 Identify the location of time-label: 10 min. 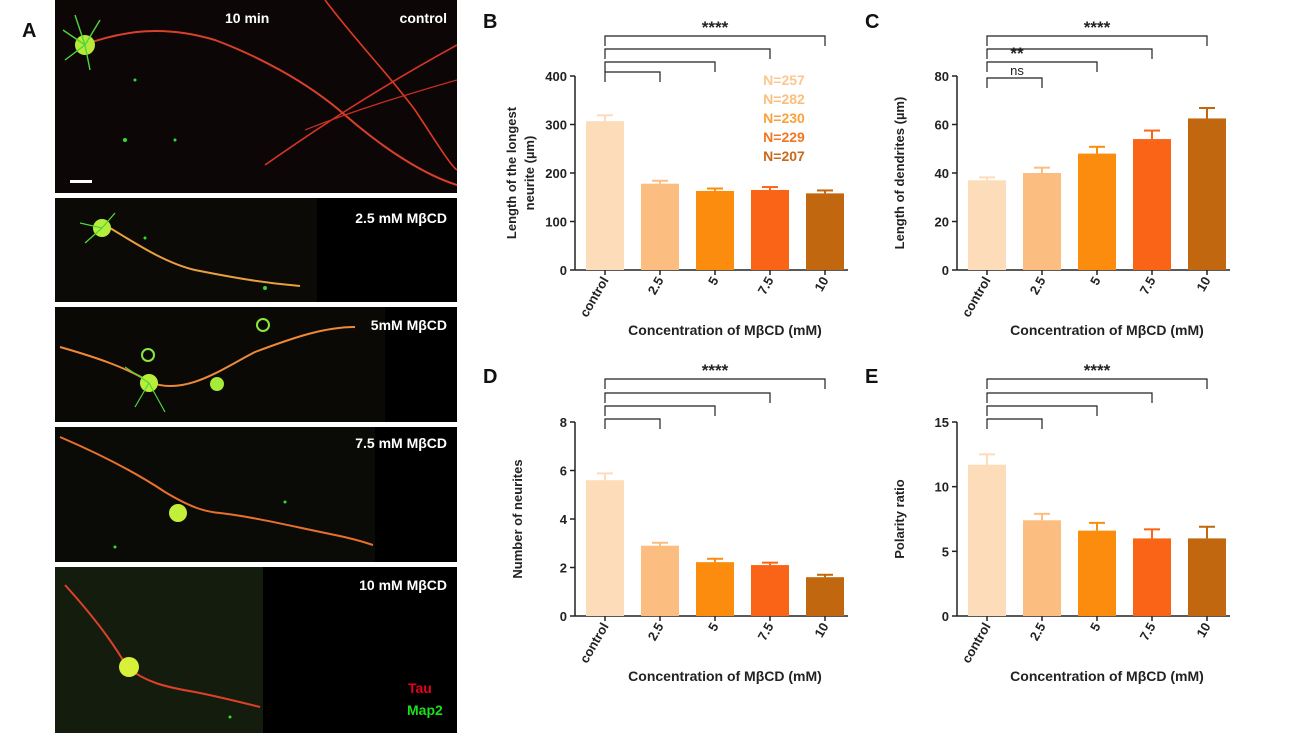
(247, 18).